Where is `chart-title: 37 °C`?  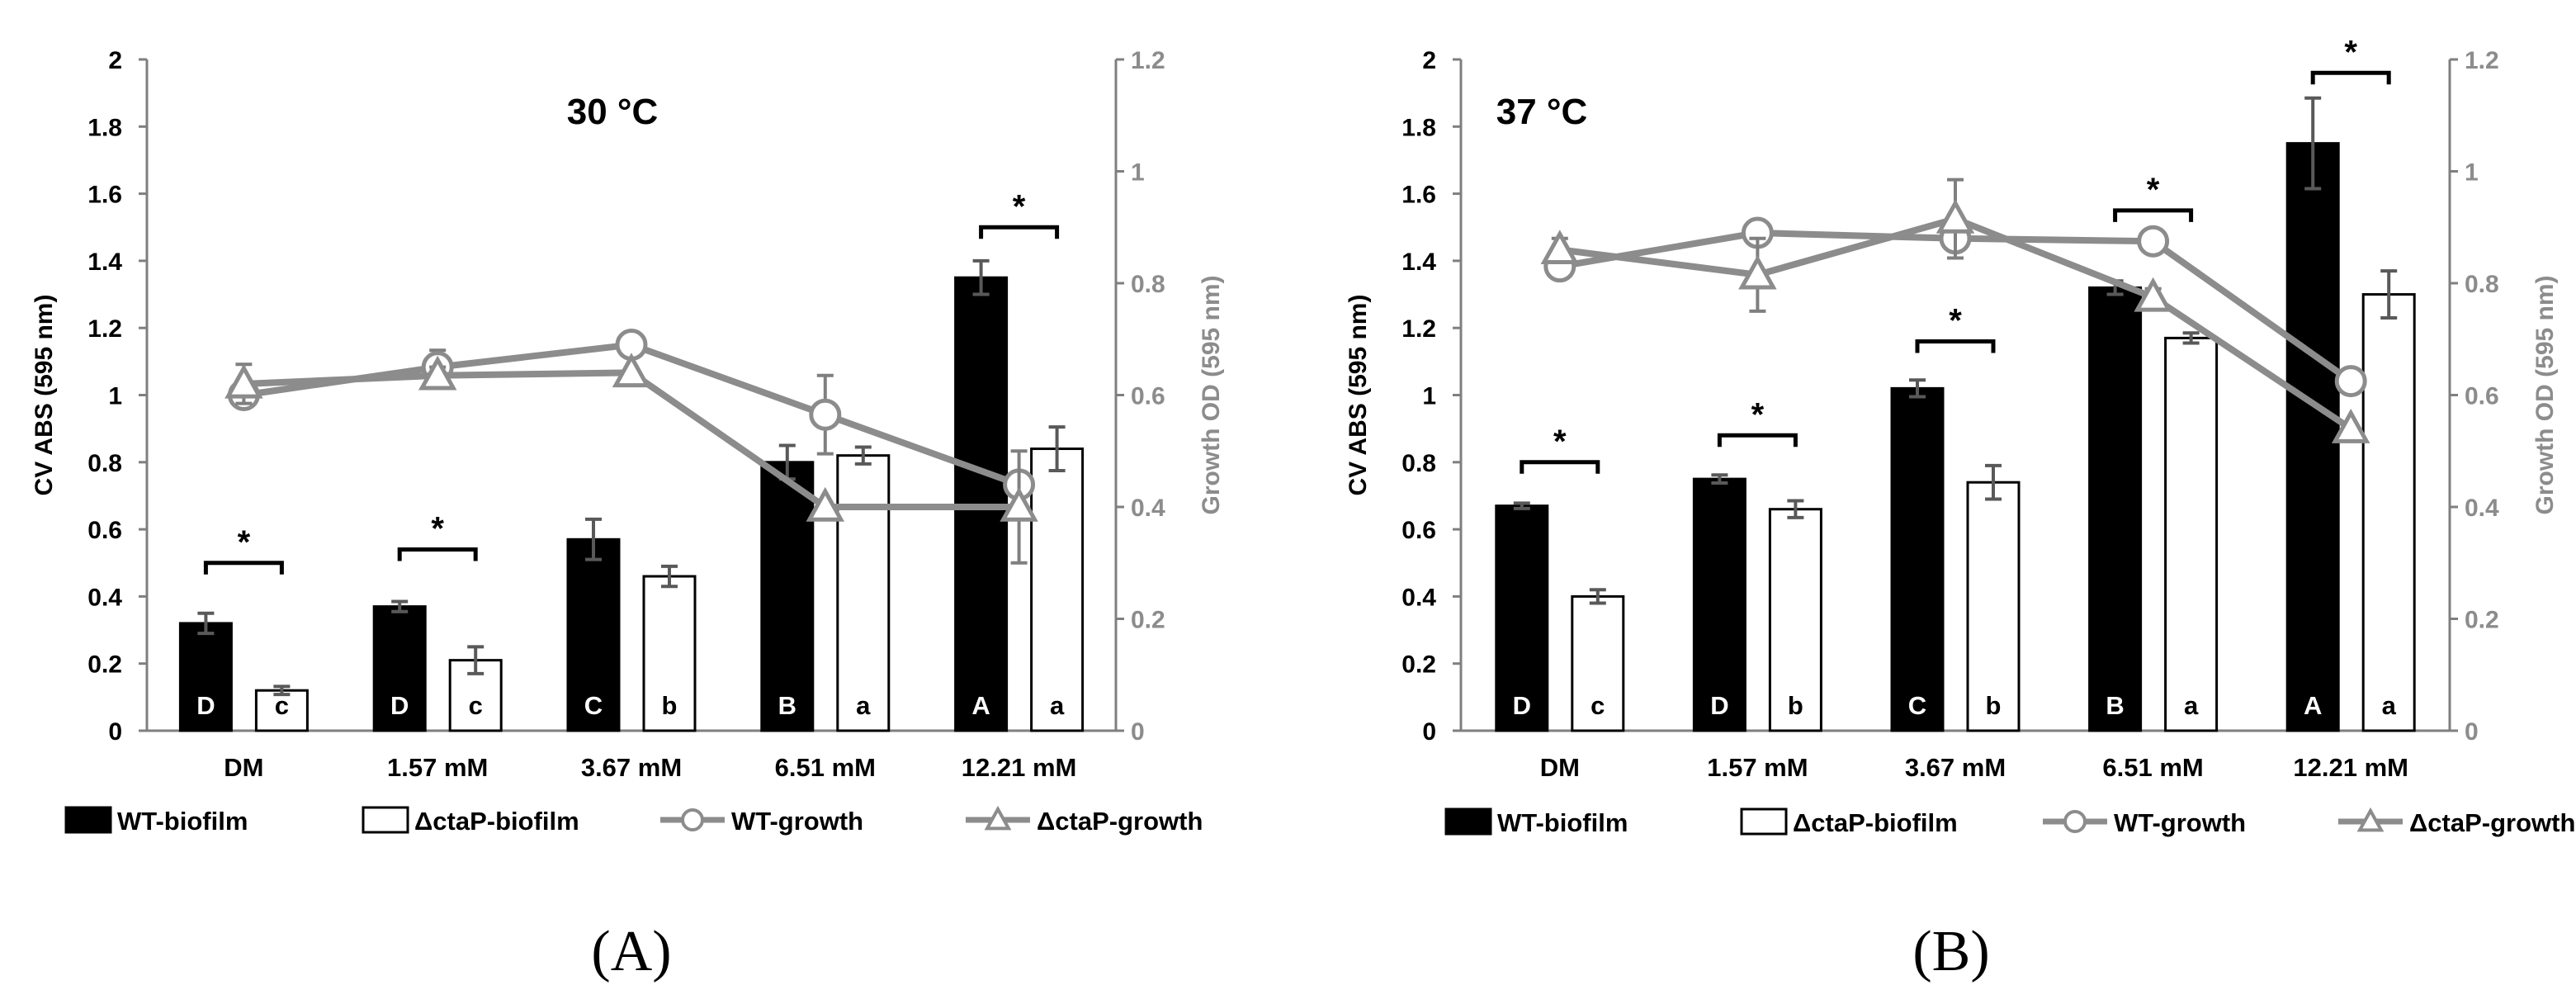
chart-title: 37 °C is located at coordinates (1542, 112).